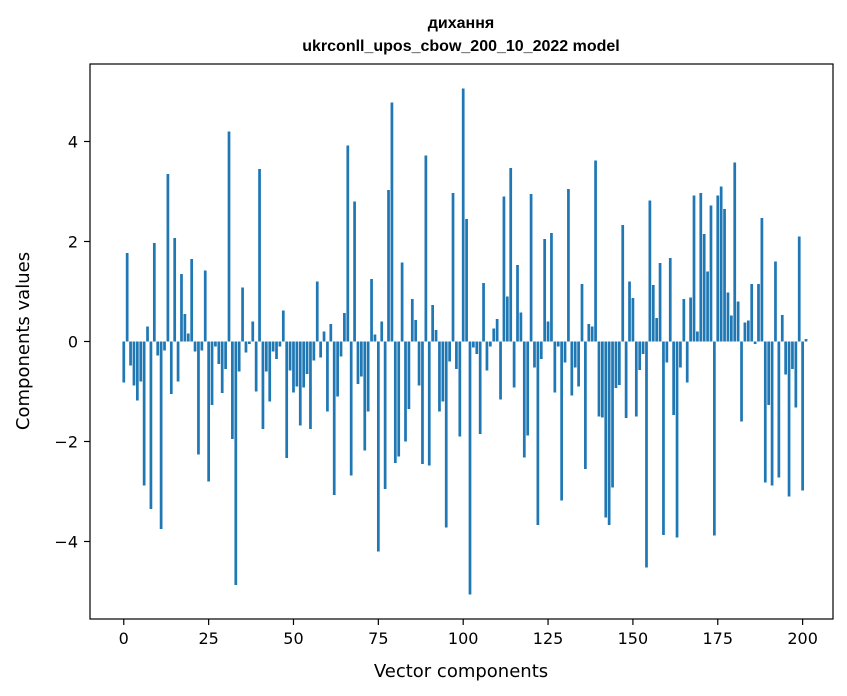 This screenshot has width=847, height=696. Describe the element at coordinates (548, 638) in the screenshot. I see `x-tick-label: 125` at that location.